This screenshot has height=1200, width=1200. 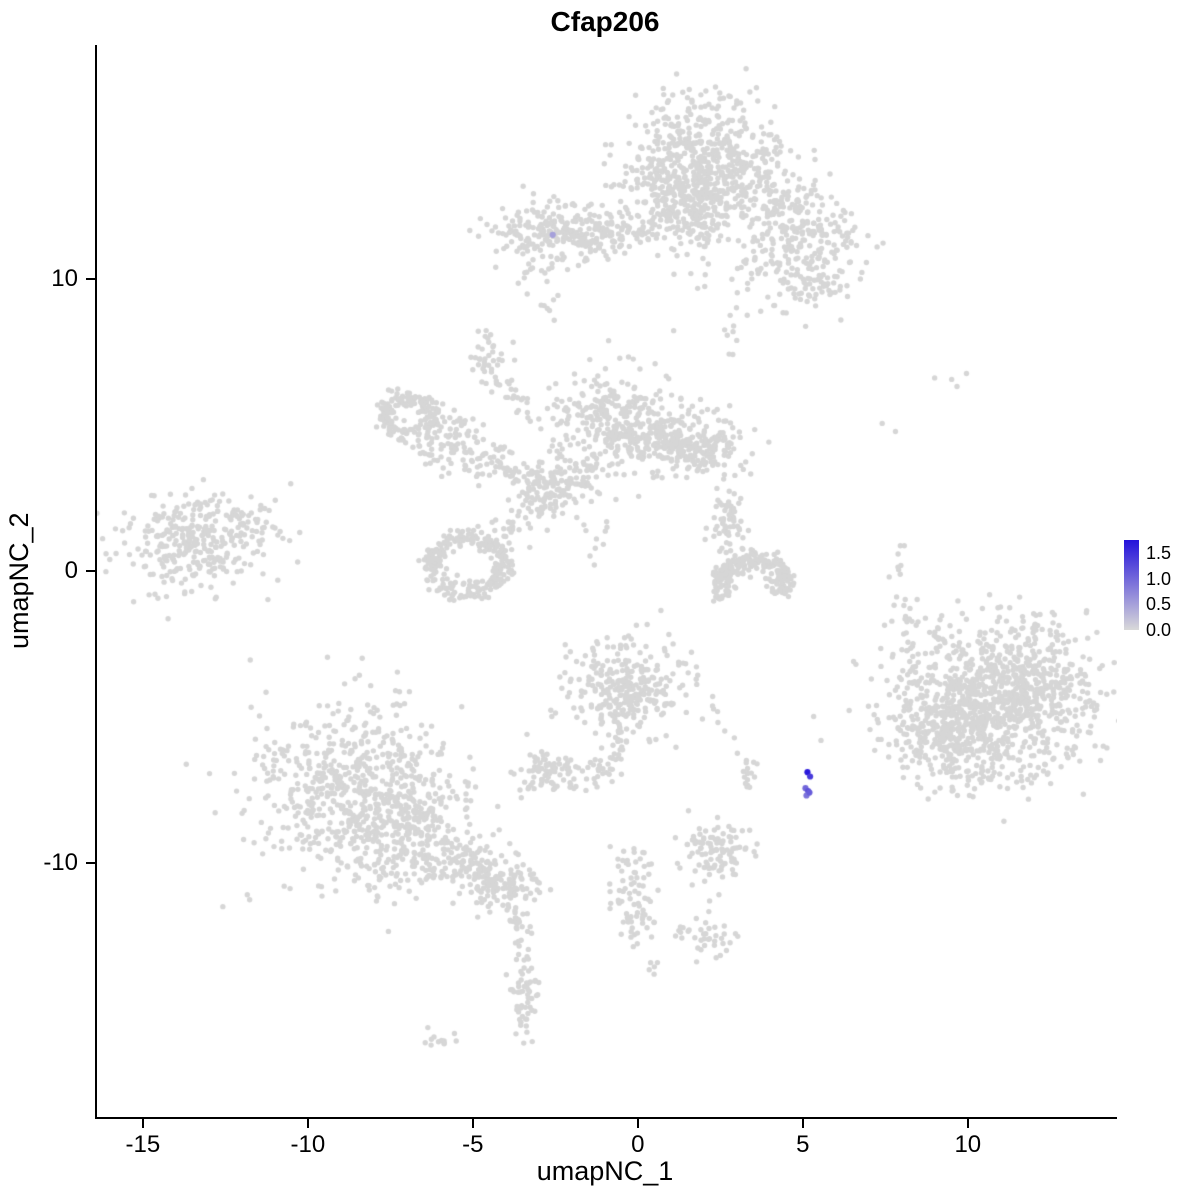 What do you see at coordinates (143, 1144) in the screenshot?
I see `x-tick-label: -15` at bounding box center [143, 1144].